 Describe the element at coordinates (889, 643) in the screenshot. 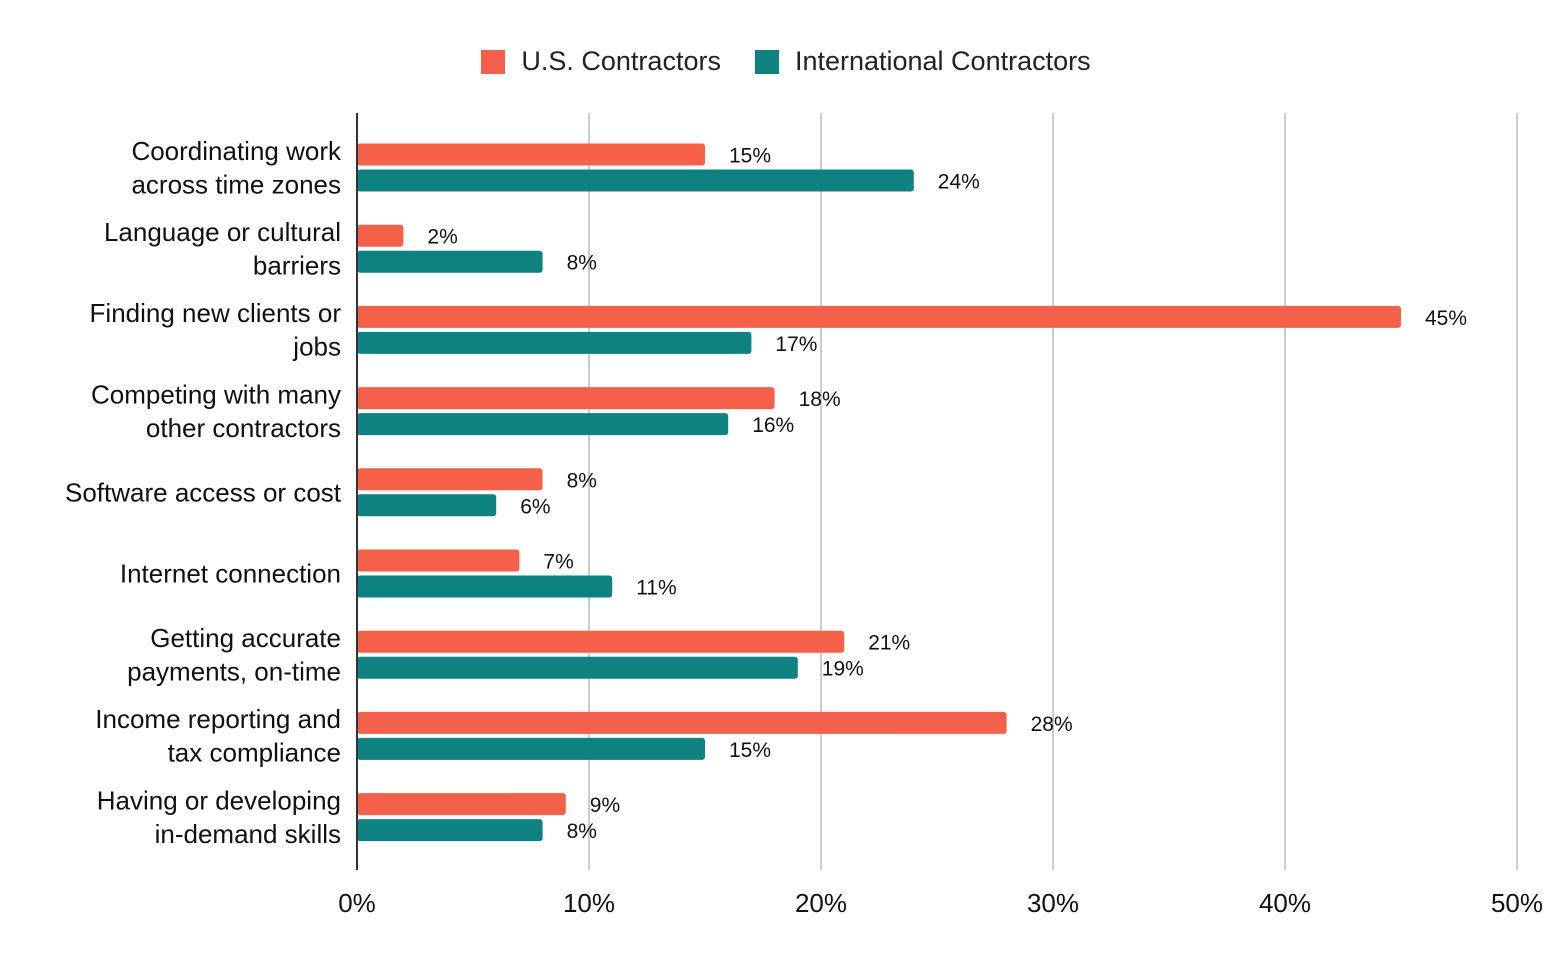

I see `data-label: 21%` at that location.